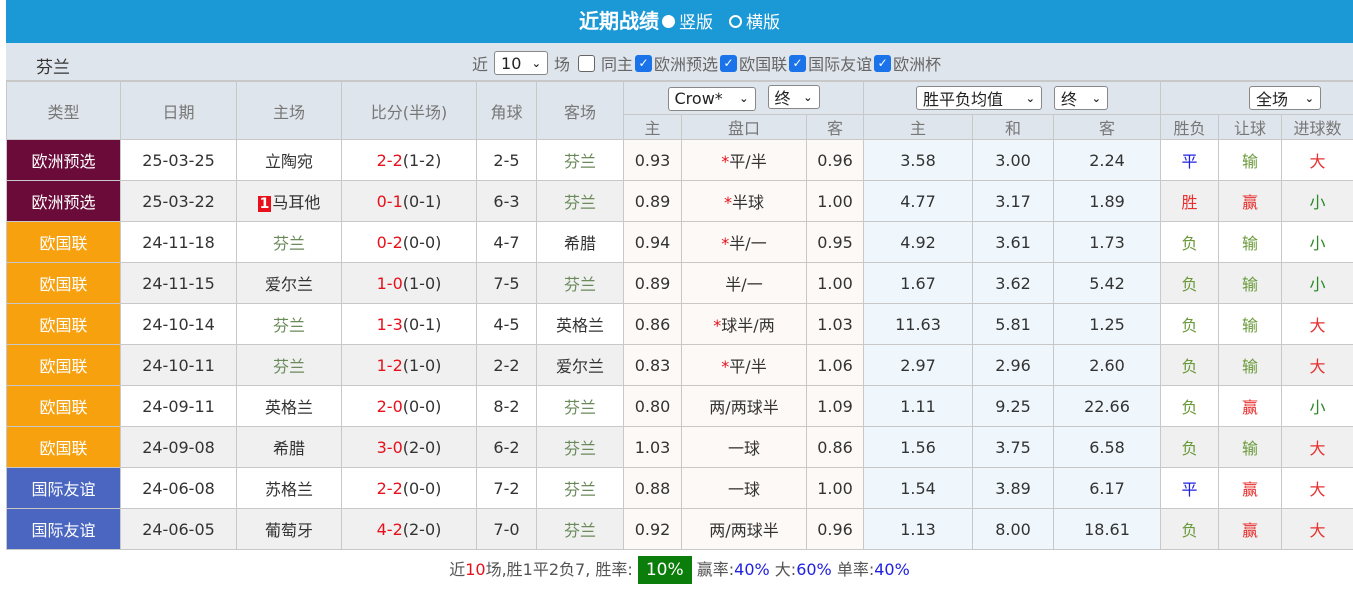 The height and width of the screenshot is (590, 1353). I want to click on radio-vertical, so click(668, 21).